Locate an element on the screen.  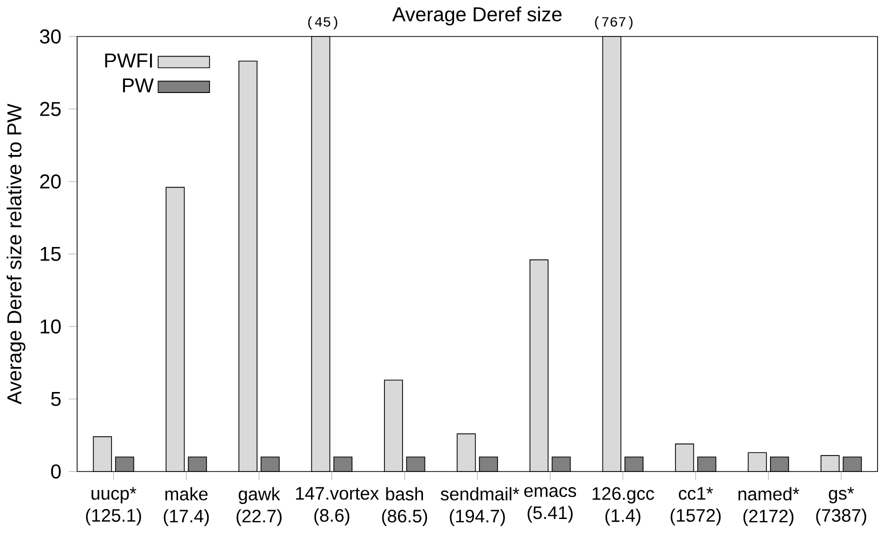
x-tick-label: gs* (7387) is located at coordinates (841, 506).